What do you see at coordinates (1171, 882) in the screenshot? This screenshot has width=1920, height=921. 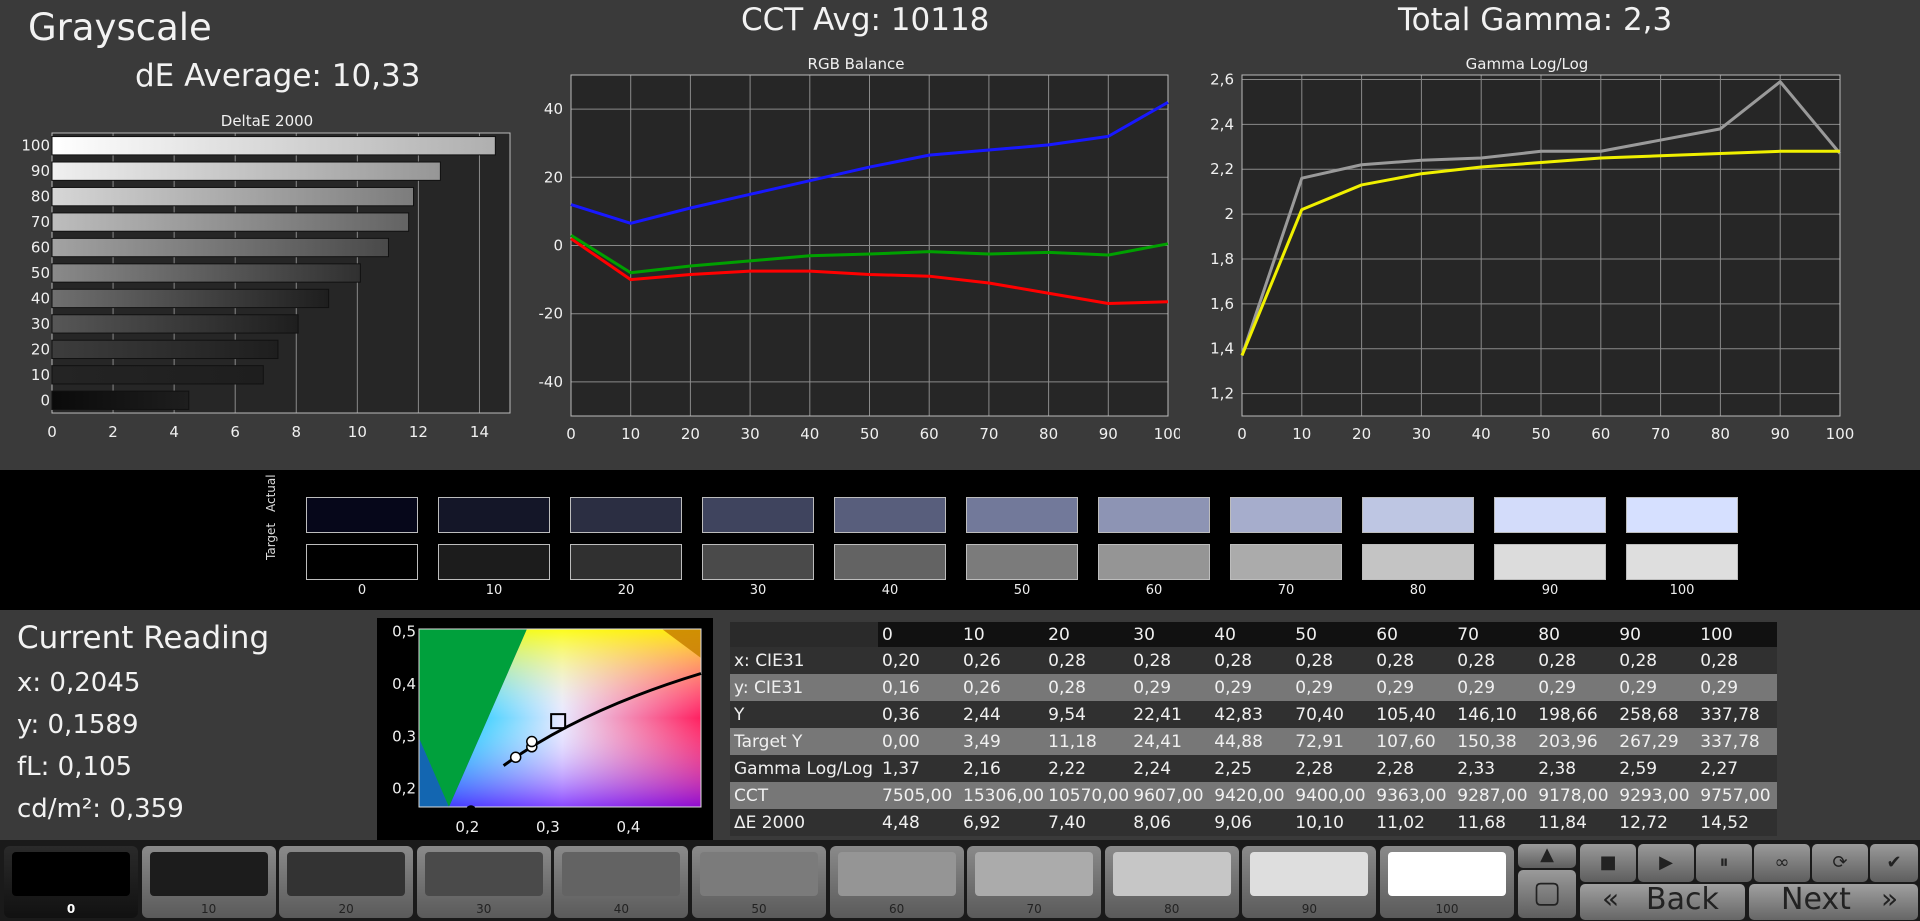 I see `patch-button-80: 80` at bounding box center [1171, 882].